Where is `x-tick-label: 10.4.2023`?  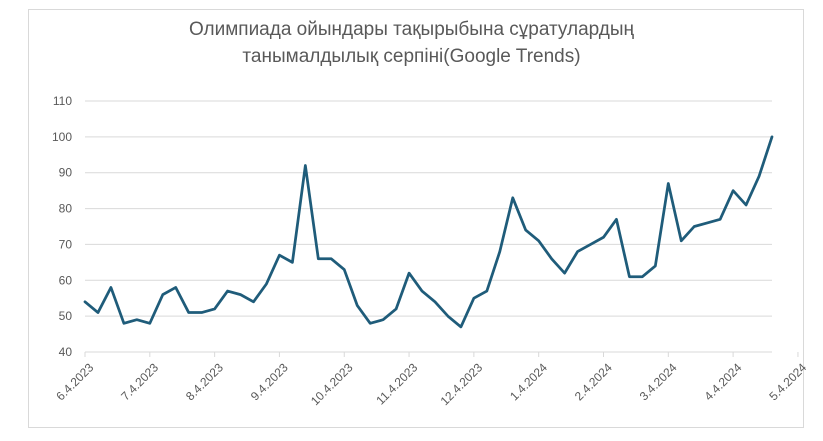 x-tick-label: 10.4.2023 is located at coordinates (332, 384).